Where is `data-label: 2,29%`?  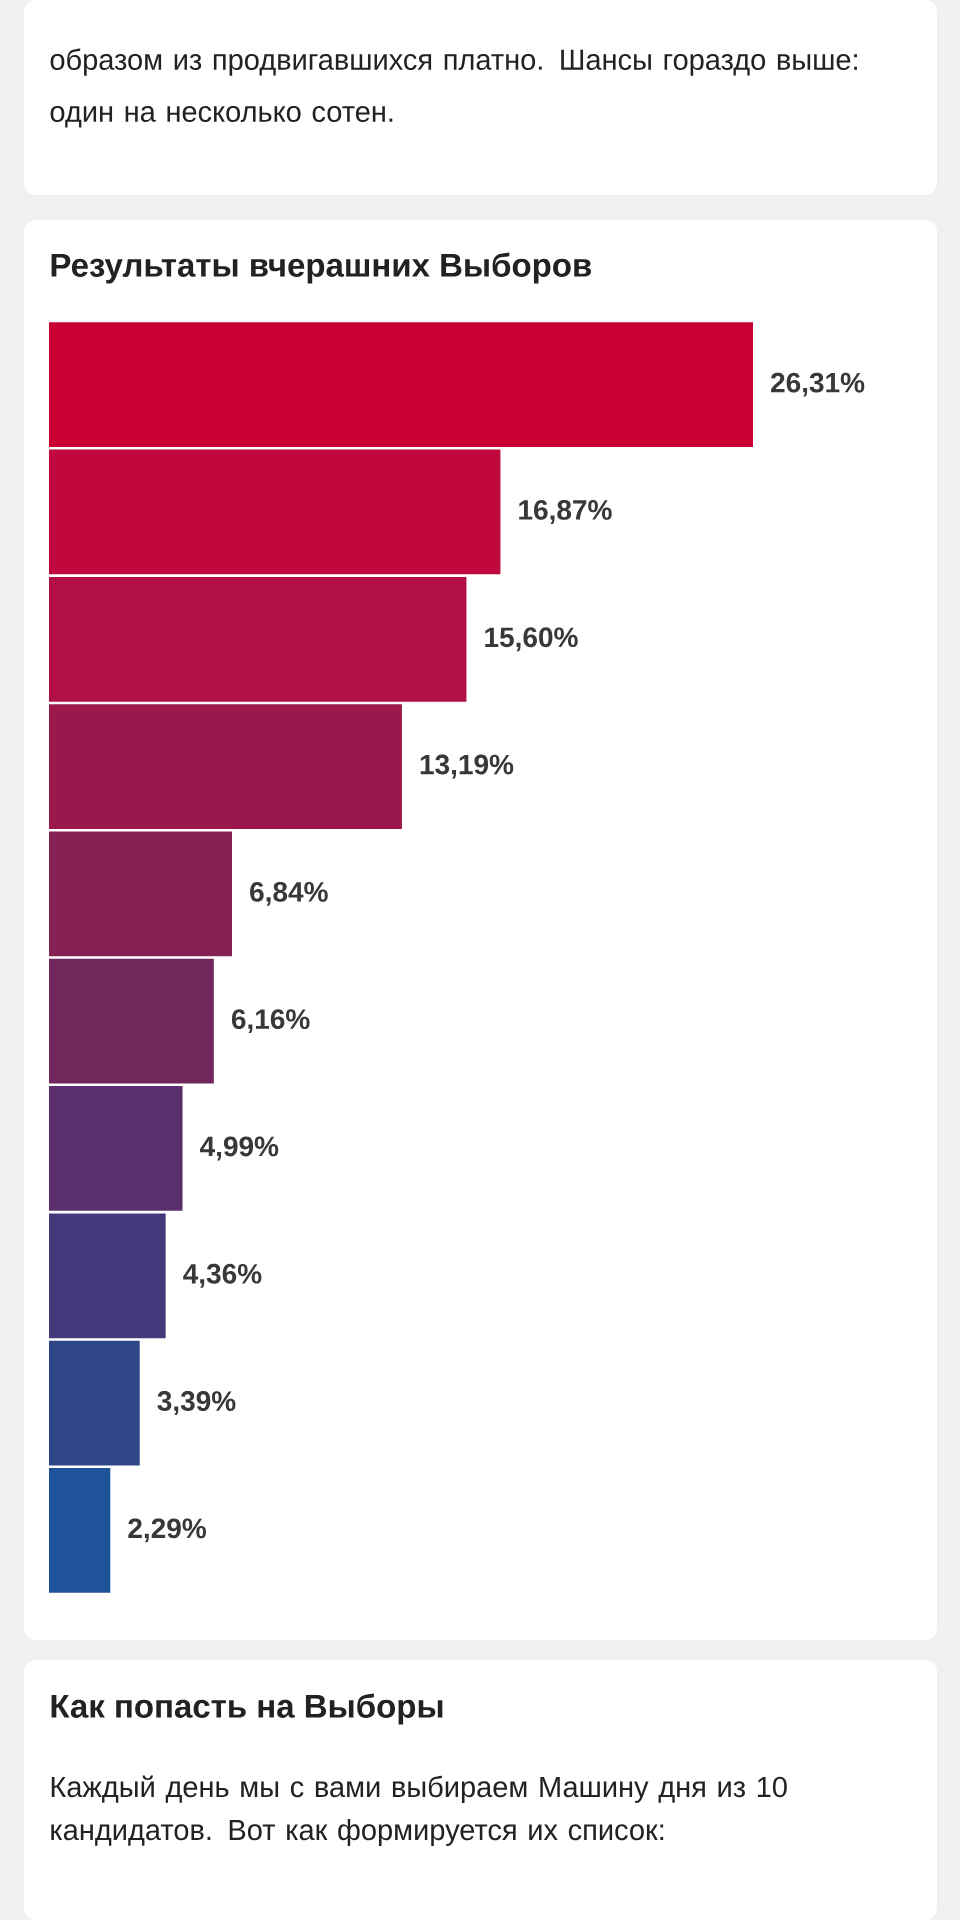
data-label: 2,29% is located at coordinates (167, 1530).